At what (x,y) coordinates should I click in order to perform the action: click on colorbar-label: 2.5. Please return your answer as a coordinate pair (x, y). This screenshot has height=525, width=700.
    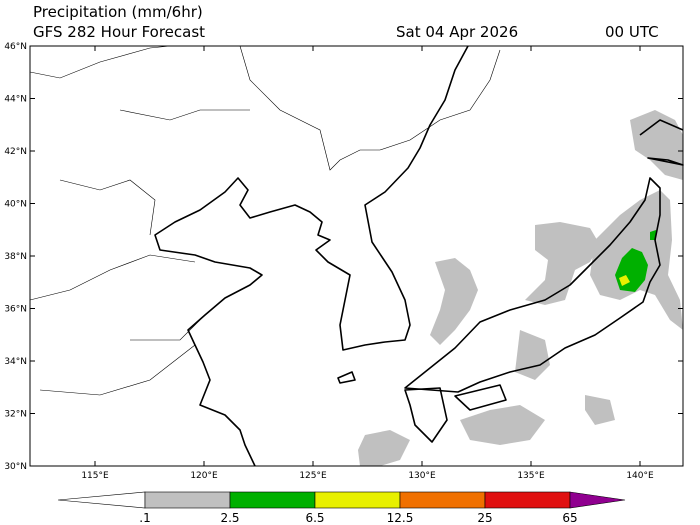
    Looking at the image, I should click on (229, 518).